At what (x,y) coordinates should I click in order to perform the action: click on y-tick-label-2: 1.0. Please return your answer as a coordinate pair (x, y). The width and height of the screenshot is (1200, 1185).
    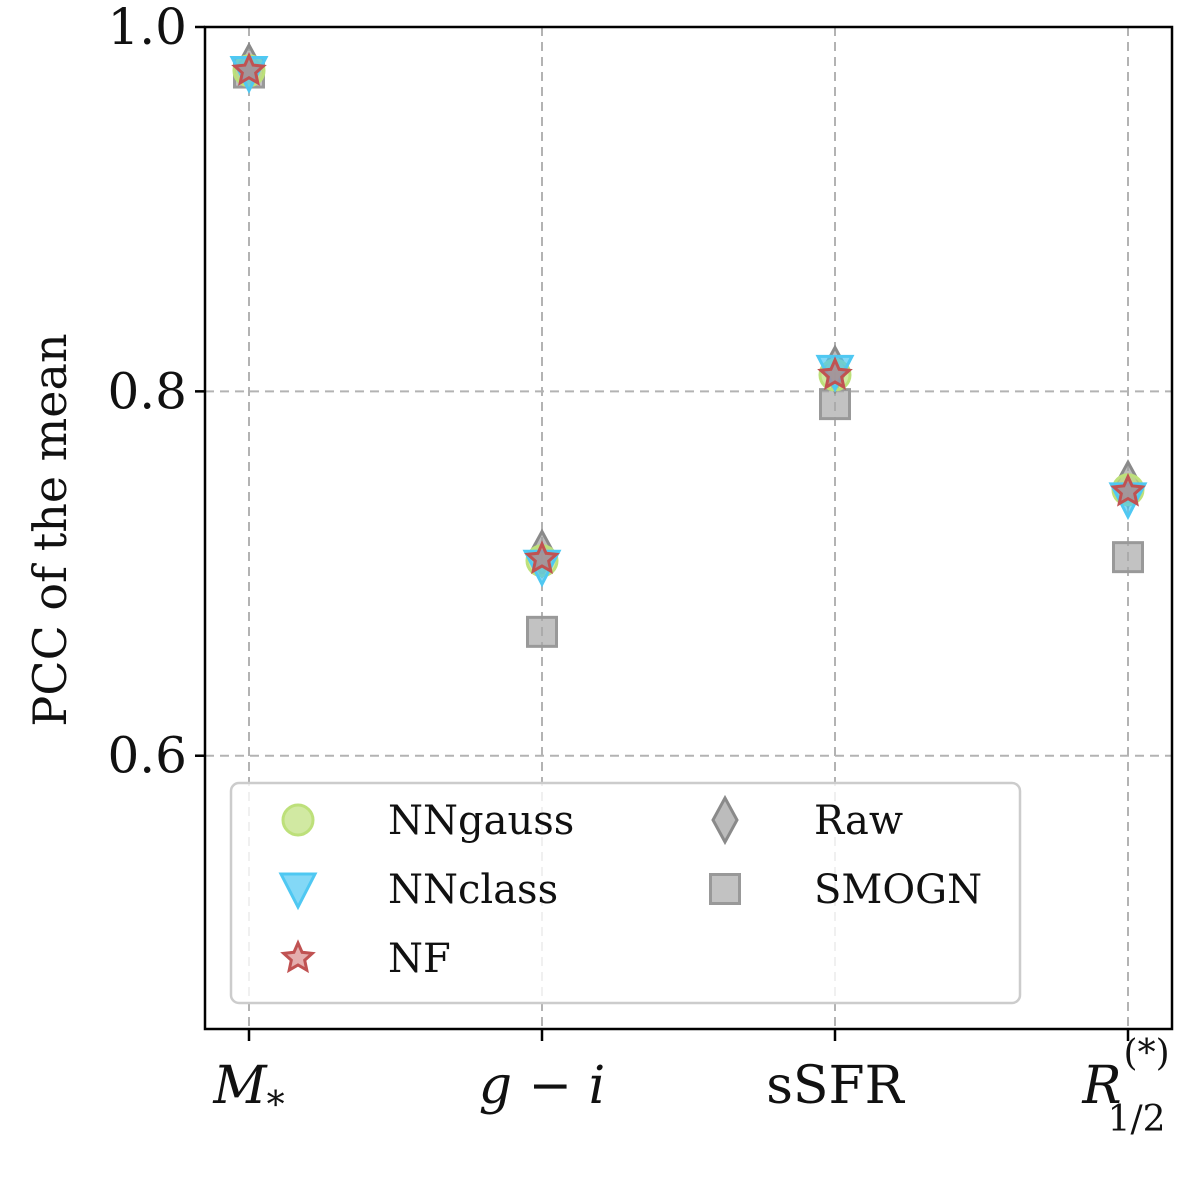
    Looking at the image, I should click on (147, 28).